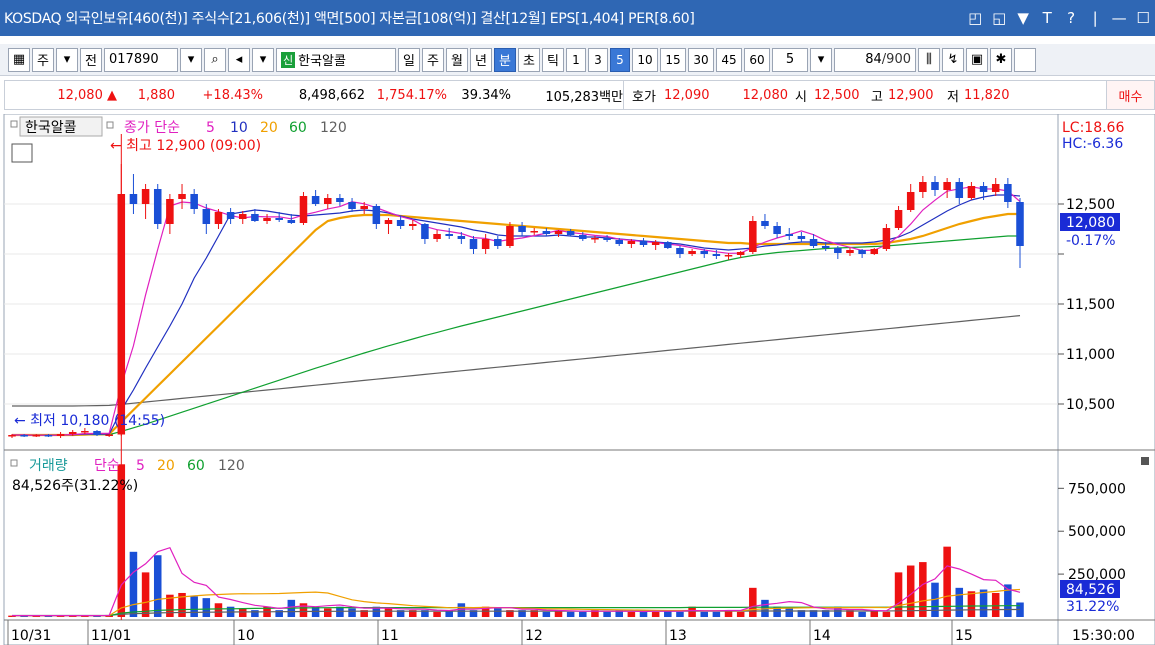  I want to click on market-select: 주, so click(43, 59).